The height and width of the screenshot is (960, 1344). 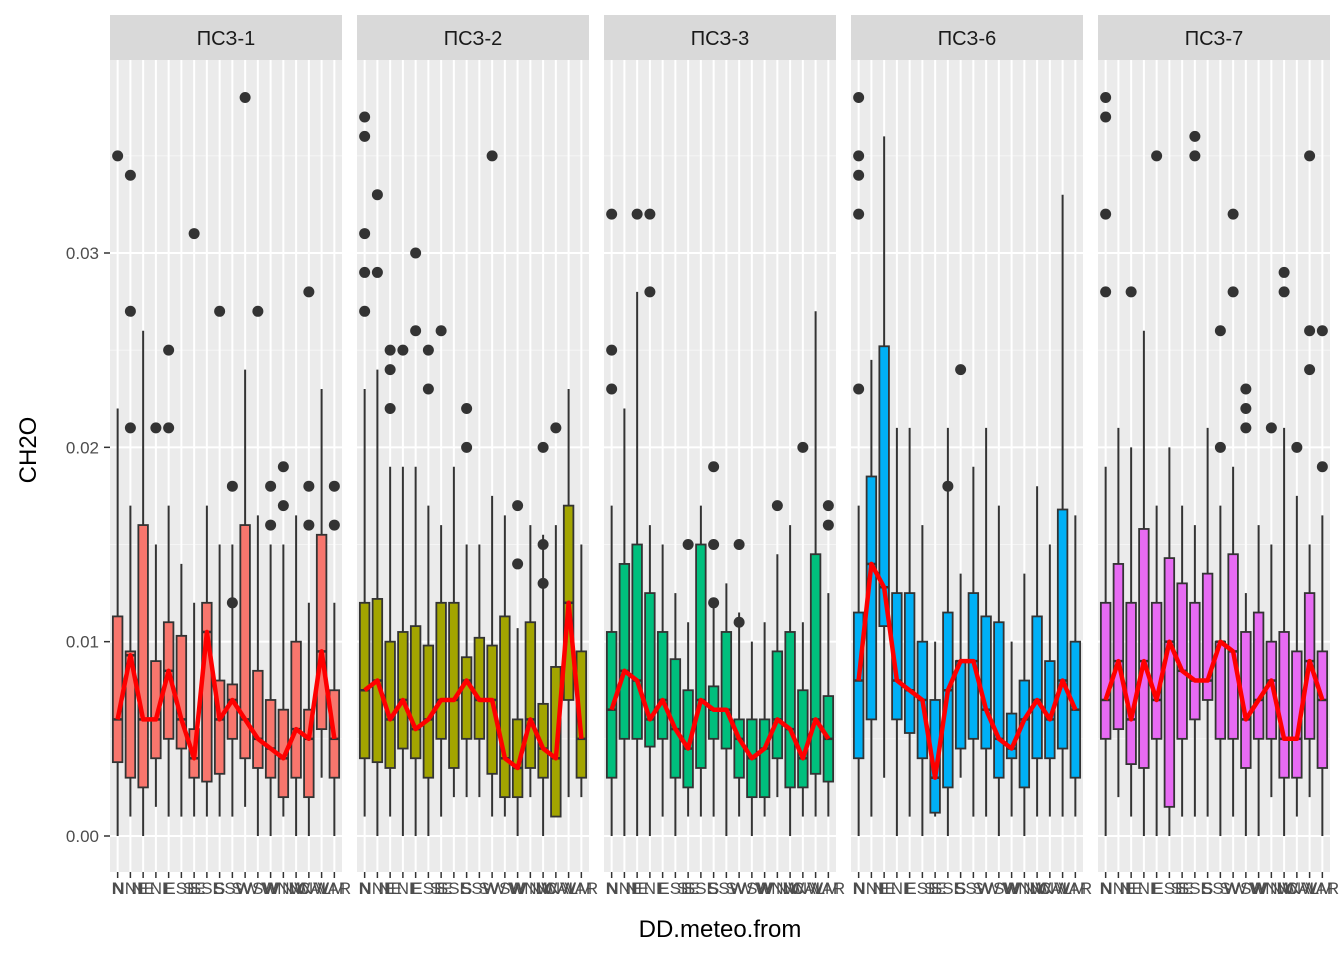 I want to click on y-tick-label: 0.01, so click(x=82, y=642).